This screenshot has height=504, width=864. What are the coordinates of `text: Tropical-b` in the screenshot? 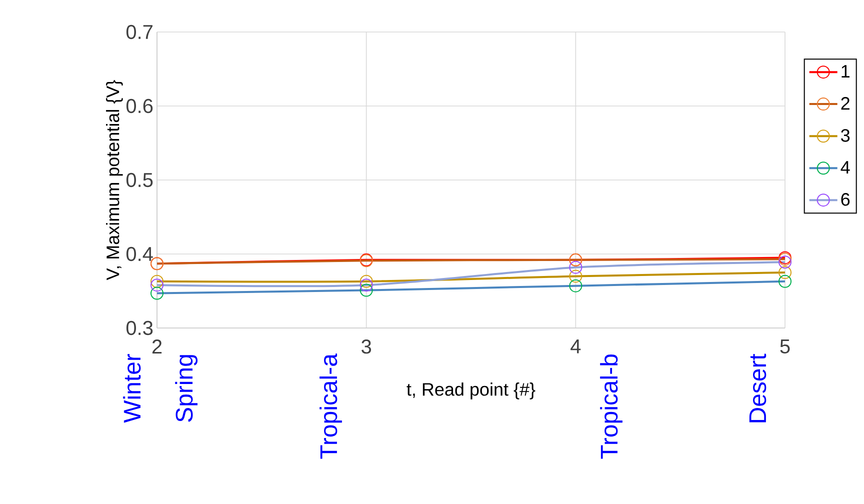 It's located at (611, 406).